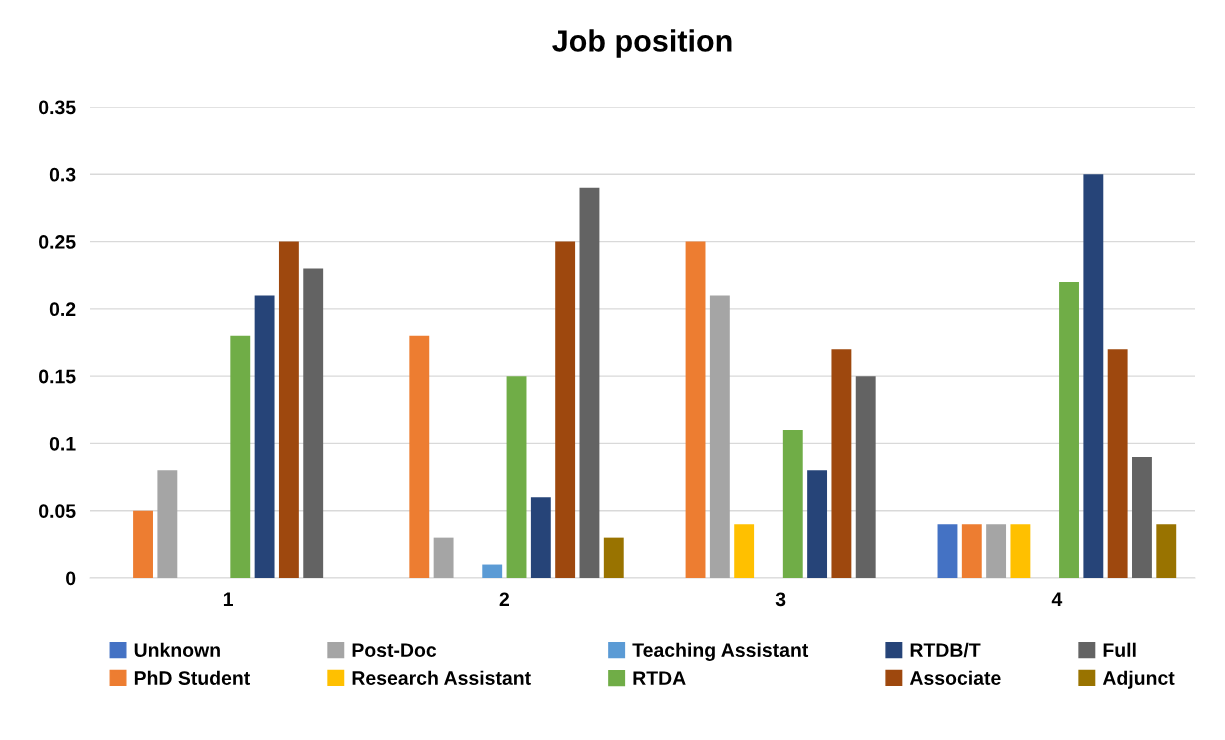  I want to click on y-tick-label: 0.05, so click(57, 511).